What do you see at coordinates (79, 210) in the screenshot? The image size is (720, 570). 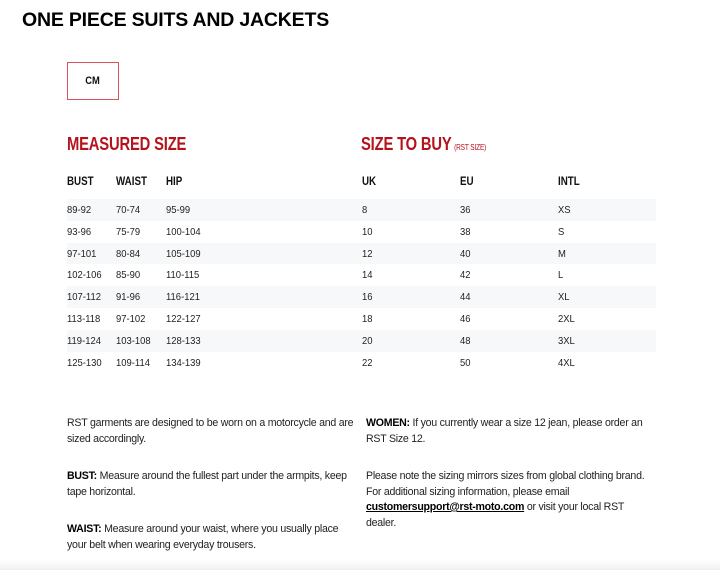 I see `table-cell: 89-92` at bounding box center [79, 210].